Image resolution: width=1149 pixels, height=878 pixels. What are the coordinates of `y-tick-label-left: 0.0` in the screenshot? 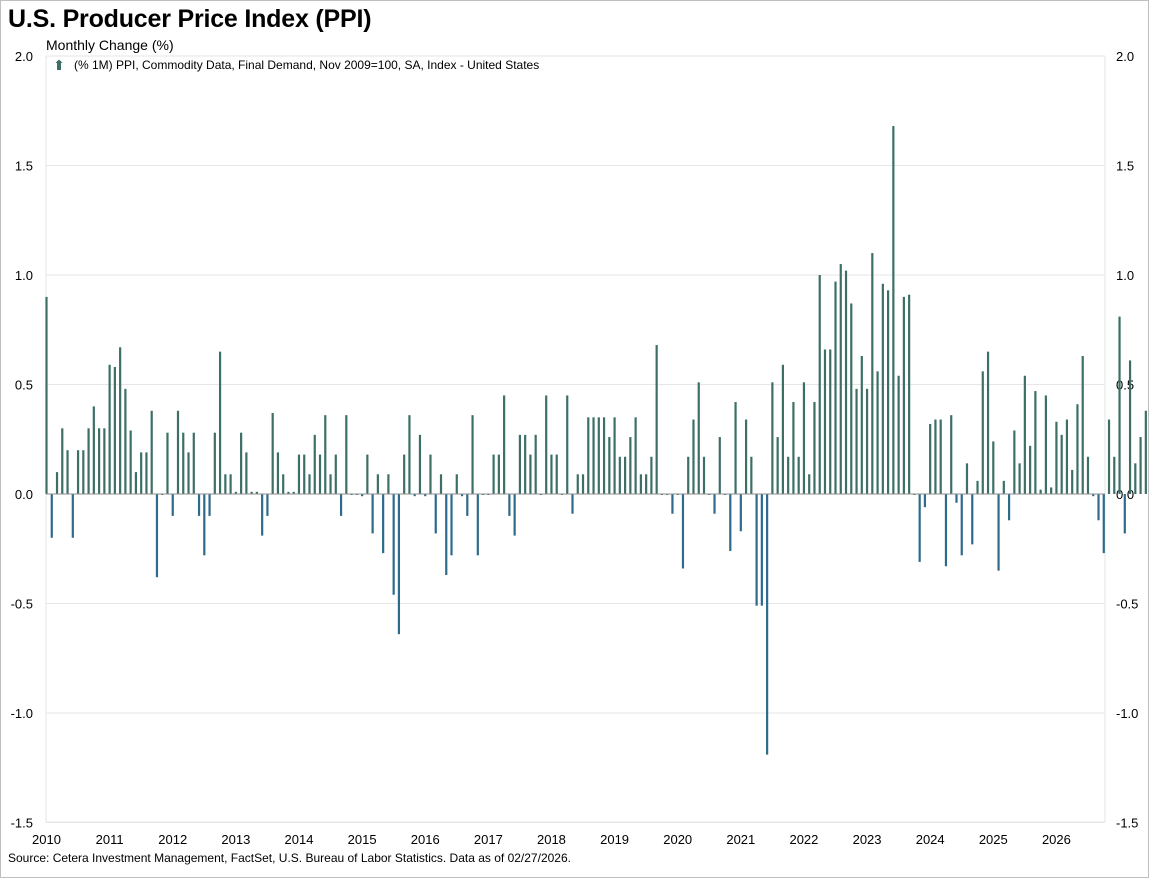 It's located at (24, 494).